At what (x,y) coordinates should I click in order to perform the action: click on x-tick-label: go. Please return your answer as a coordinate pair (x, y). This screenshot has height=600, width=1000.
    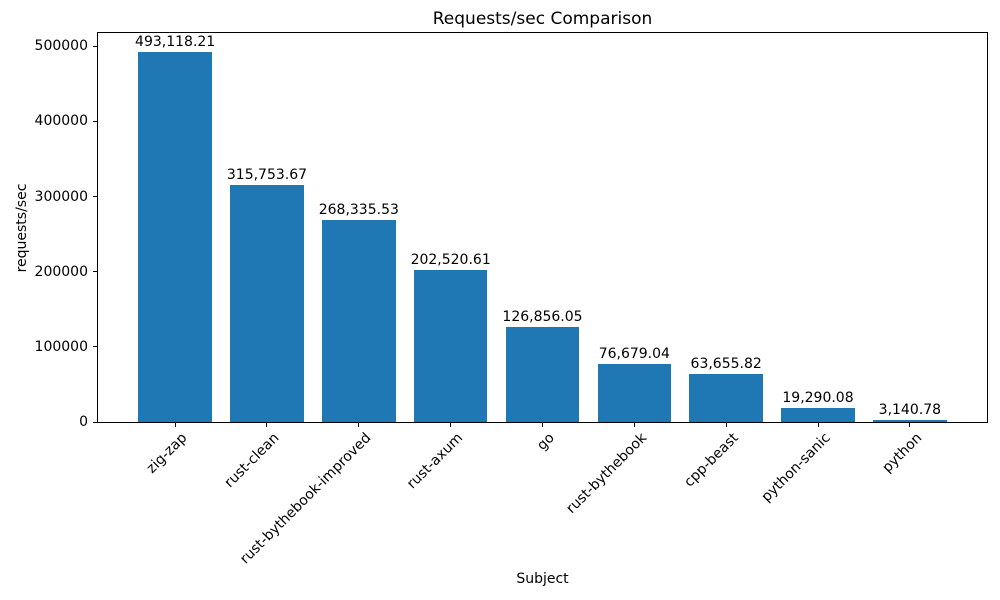
    Looking at the image, I should click on (546, 442).